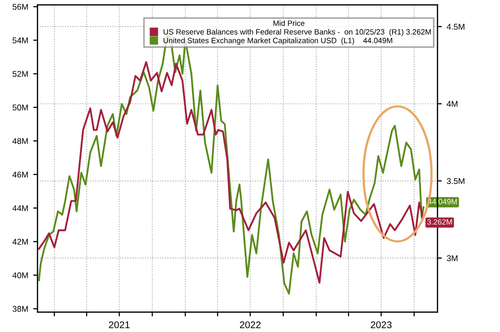  Describe the element at coordinates (20, 208) in the screenshot. I see `y-tick-label: 44M` at that location.